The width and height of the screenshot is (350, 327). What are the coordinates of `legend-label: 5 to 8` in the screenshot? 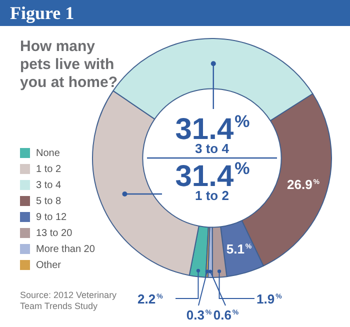 It's located at (49, 201).